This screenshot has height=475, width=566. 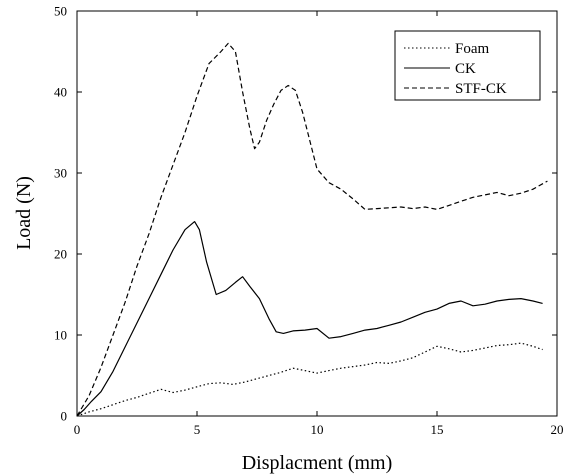 What do you see at coordinates (60, 92) in the screenshot?
I see `y-tick-label: 40` at bounding box center [60, 92].